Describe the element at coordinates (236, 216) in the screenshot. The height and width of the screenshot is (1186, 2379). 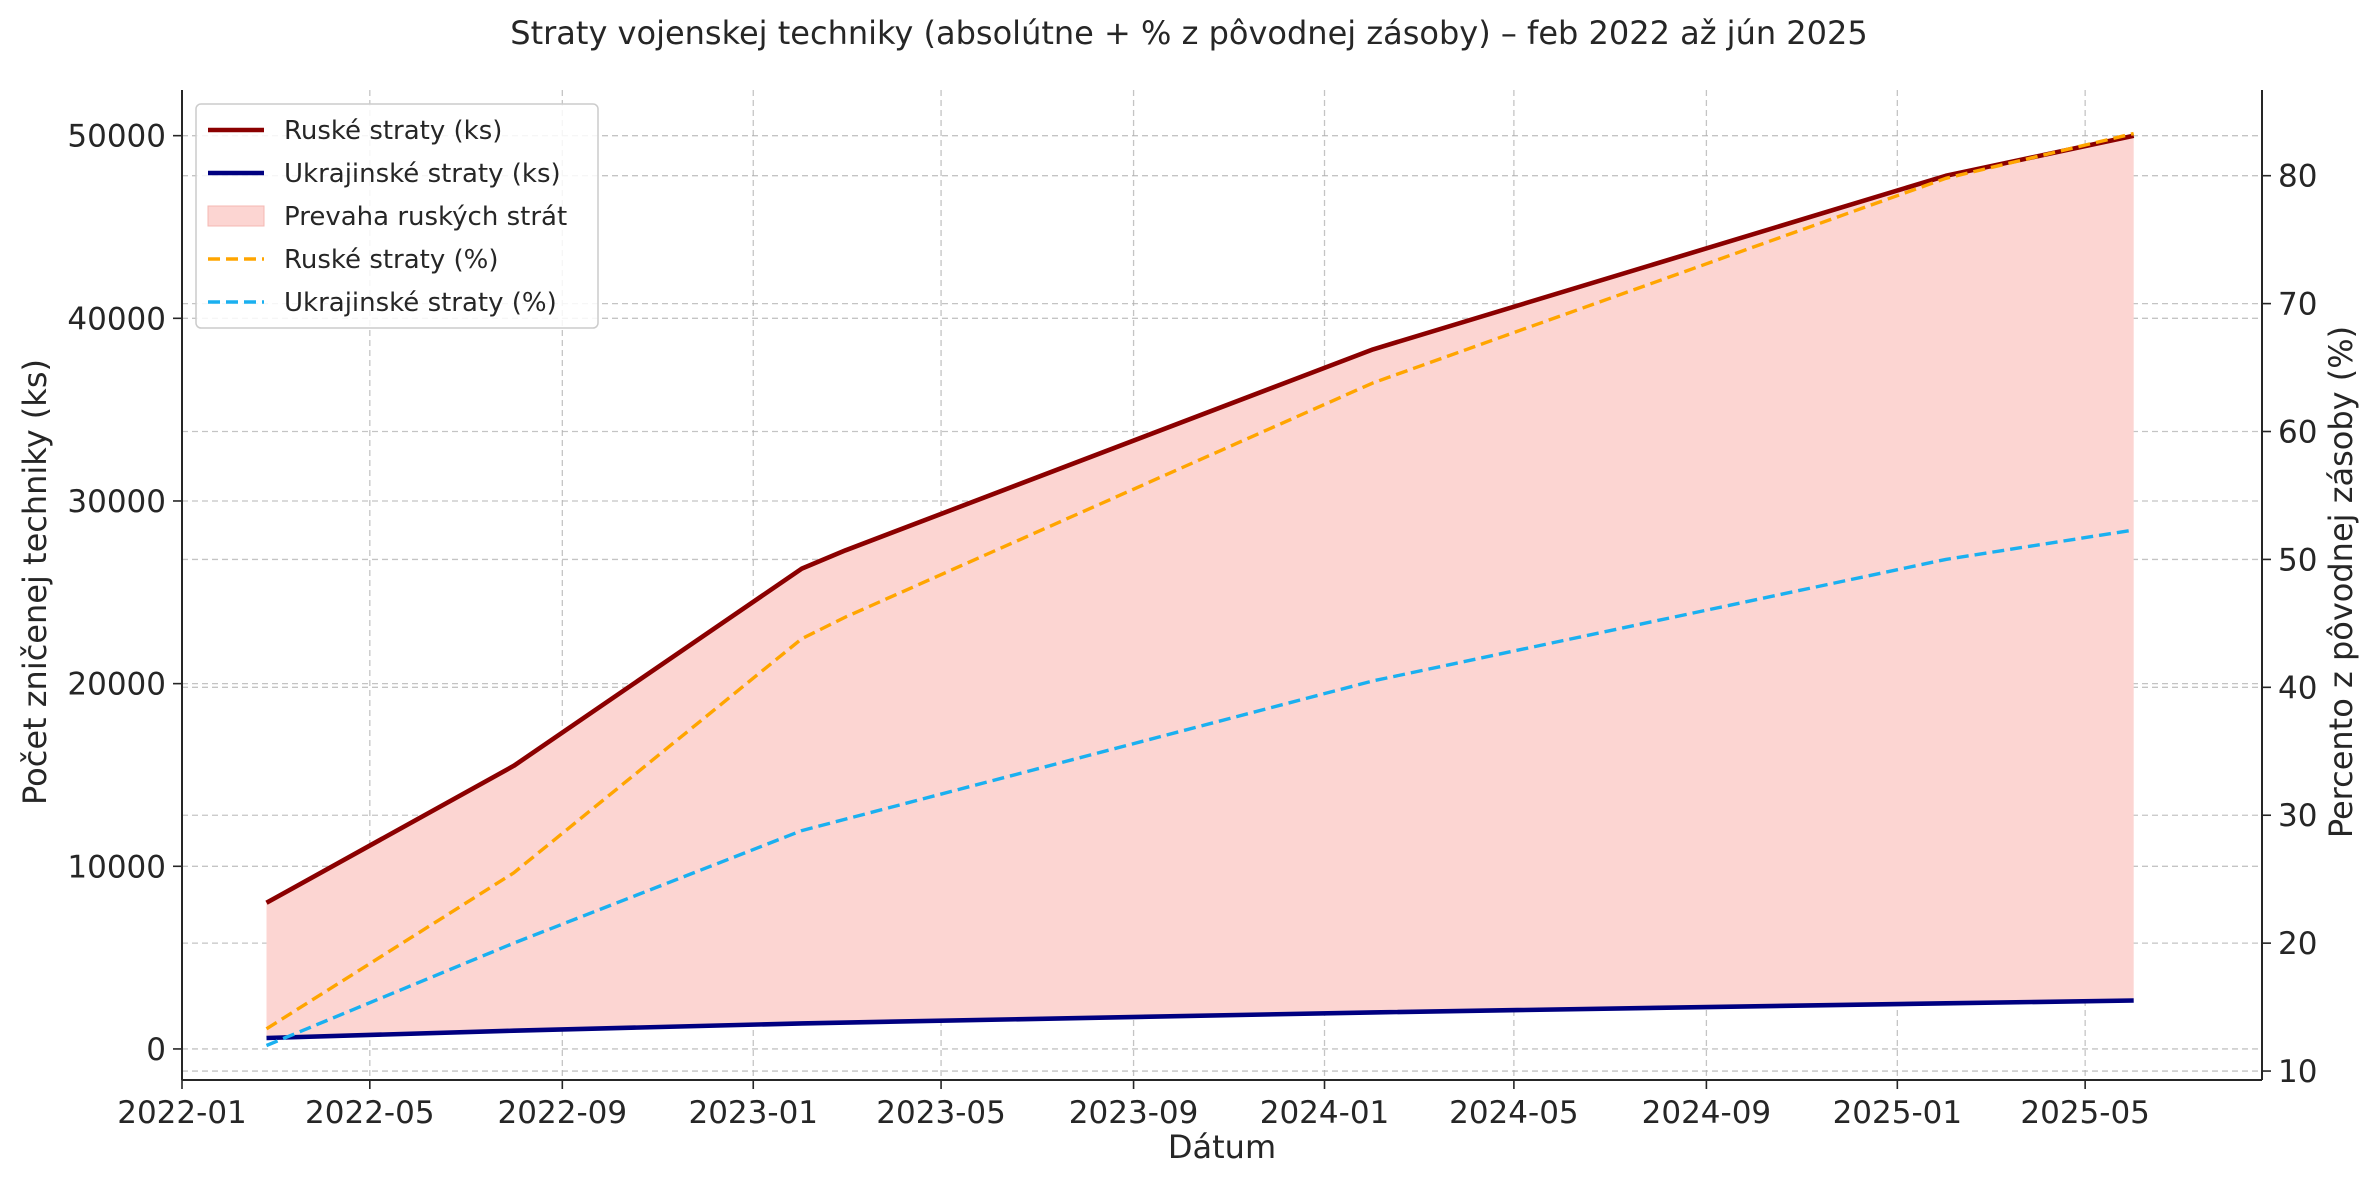
I see `legend-swatch` at that location.